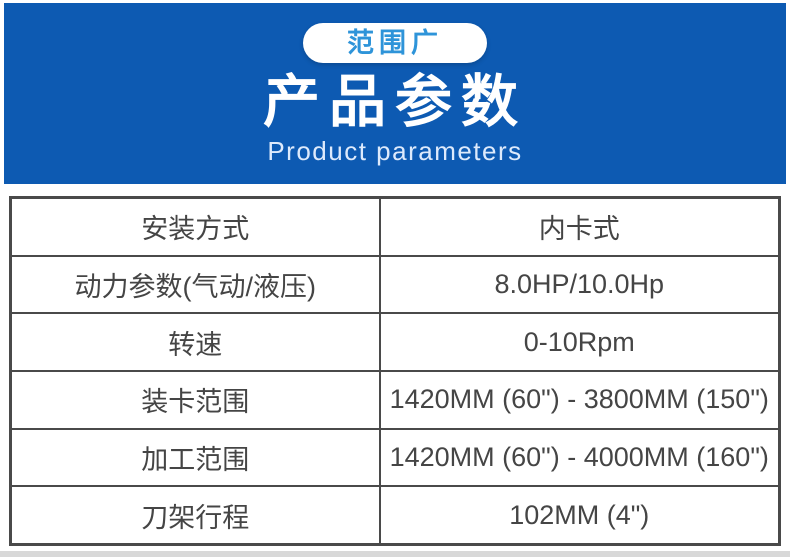  What do you see at coordinates (579, 342) in the screenshot?
I see `spec-value: 0-10Rpm` at bounding box center [579, 342].